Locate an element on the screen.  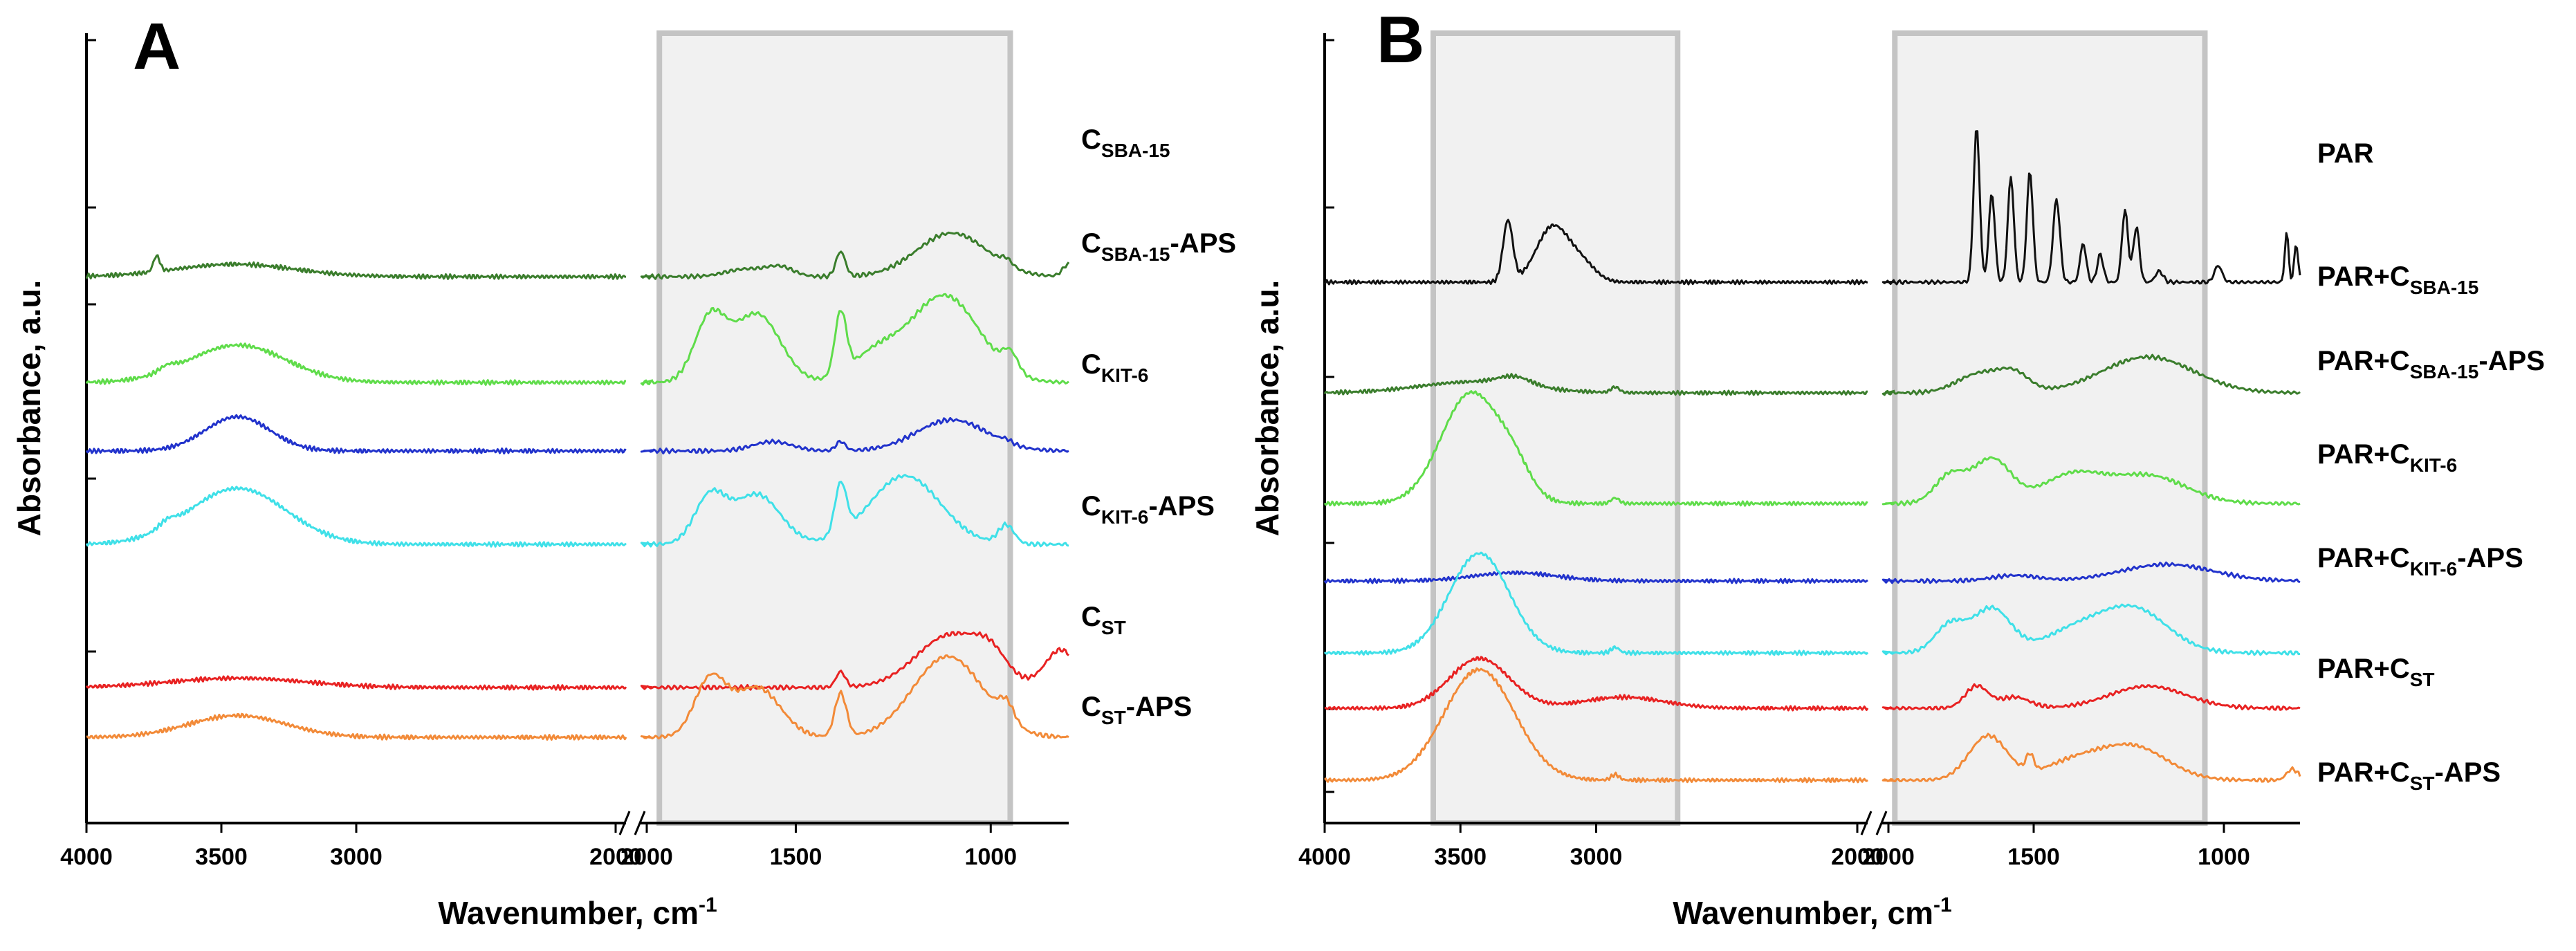
panel-b-letter: B is located at coordinates (1400, 40).